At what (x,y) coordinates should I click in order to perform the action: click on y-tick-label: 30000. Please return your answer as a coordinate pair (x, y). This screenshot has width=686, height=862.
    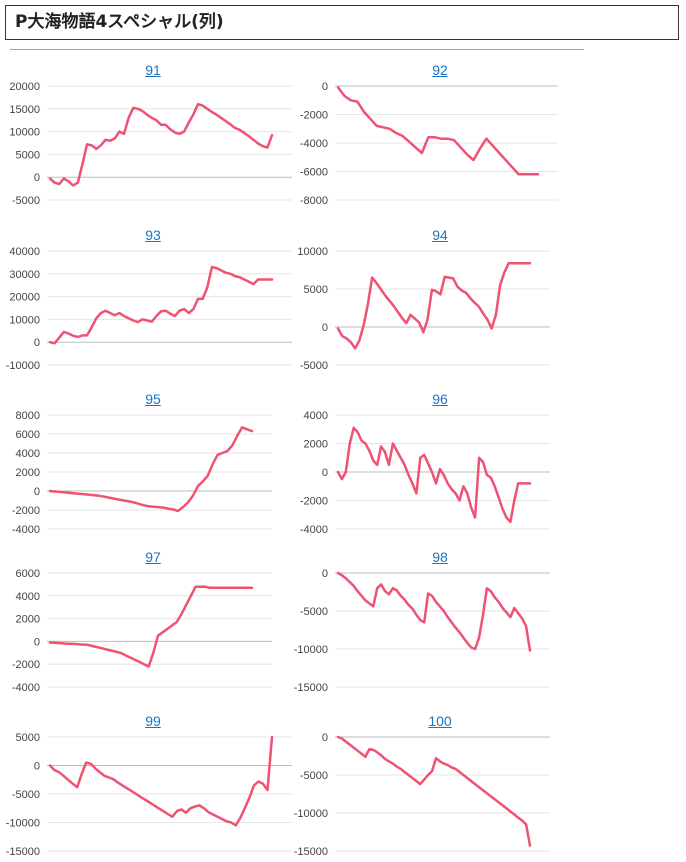
    Looking at the image, I should click on (24, 275).